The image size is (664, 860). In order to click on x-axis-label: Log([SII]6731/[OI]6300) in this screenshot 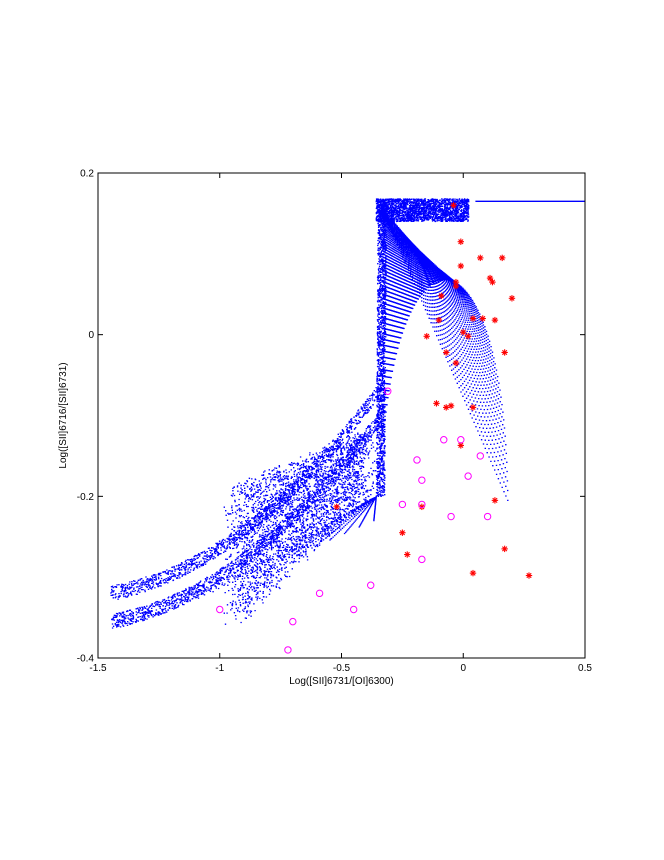, I will do `click(341, 681)`.